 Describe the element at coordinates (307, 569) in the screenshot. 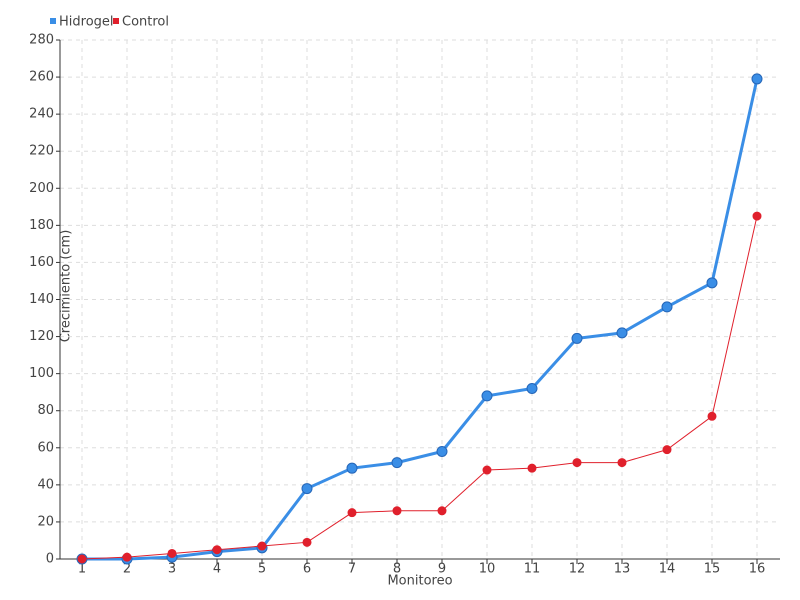

I see `x-tick-label: 6` at that location.